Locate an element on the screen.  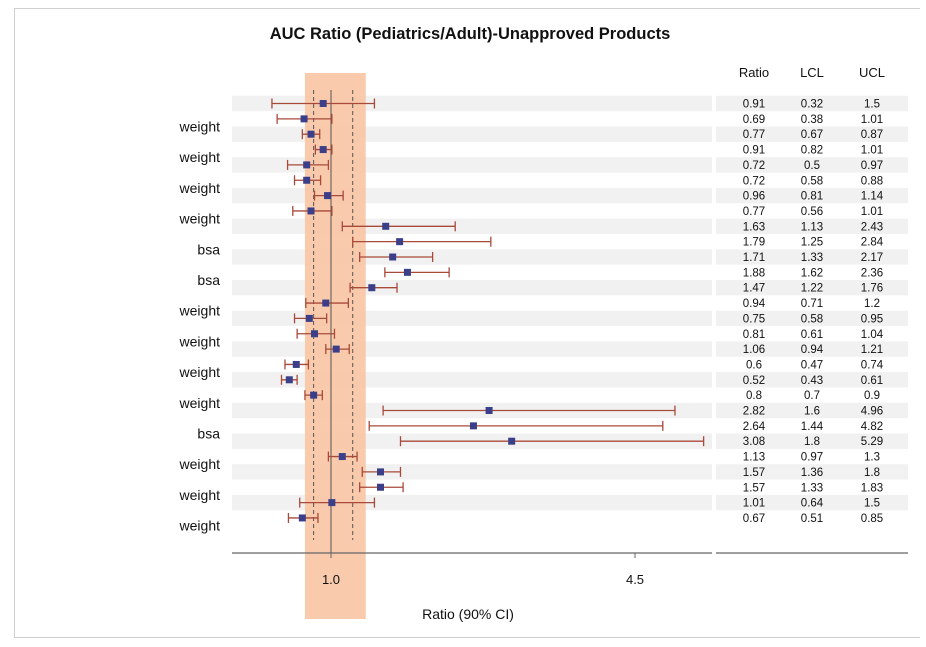
table-cell-ucl: 0.87 is located at coordinates (872, 135).